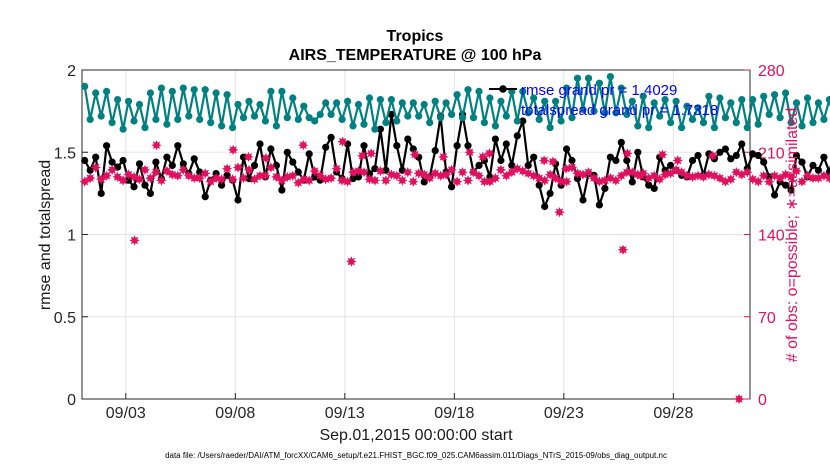 The image size is (830, 470). I want to click on y2-tick-label: 140, so click(771, 236).